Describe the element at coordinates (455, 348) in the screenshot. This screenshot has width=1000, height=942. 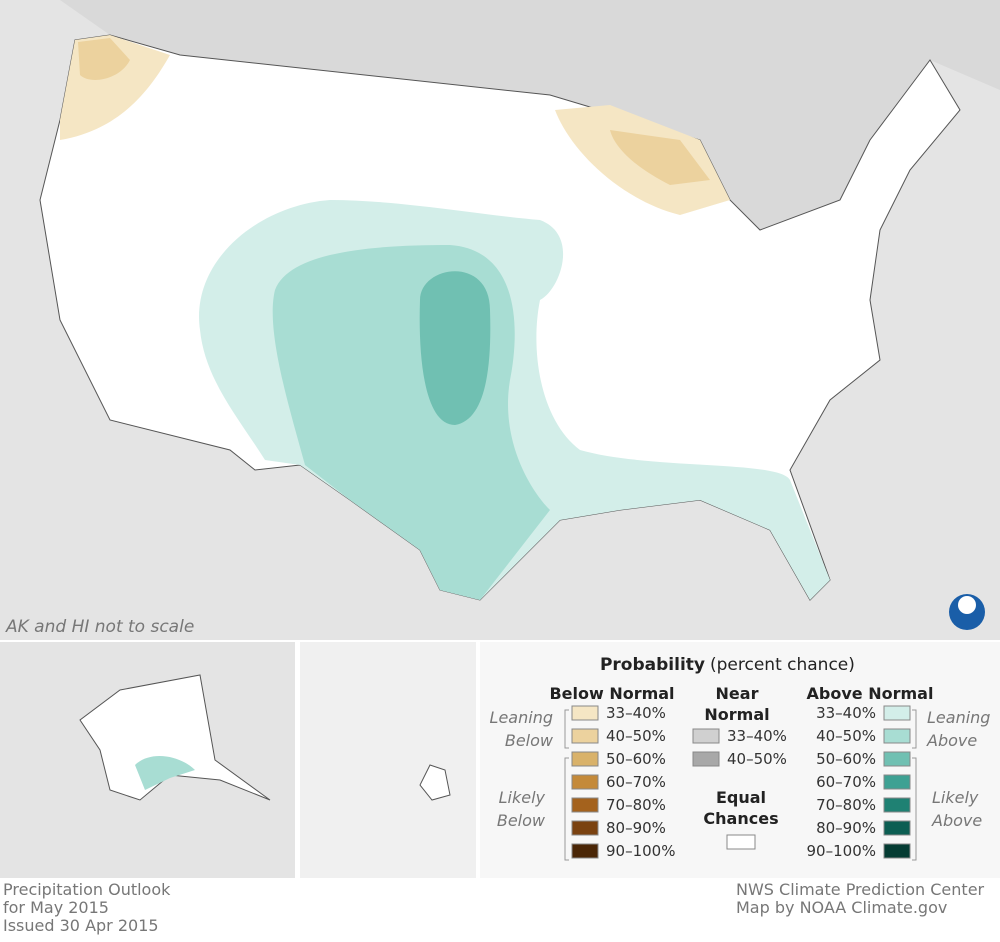
I see `above-50-60-region` at that location.